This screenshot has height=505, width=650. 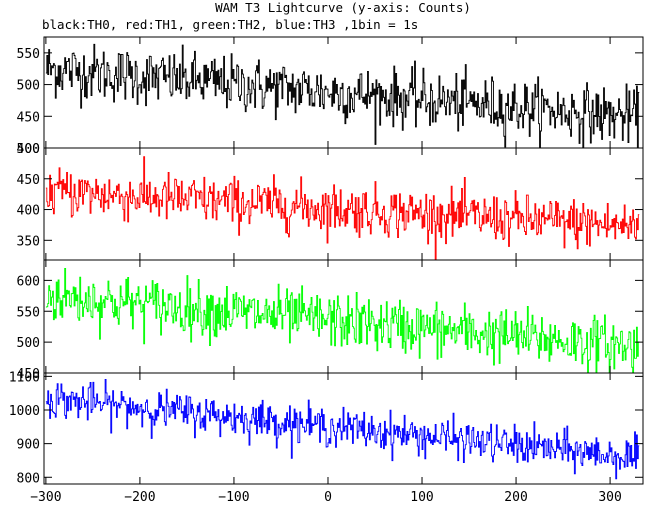 I want to click on ytick-label-1-0: 350, so click(x=28, y=241).